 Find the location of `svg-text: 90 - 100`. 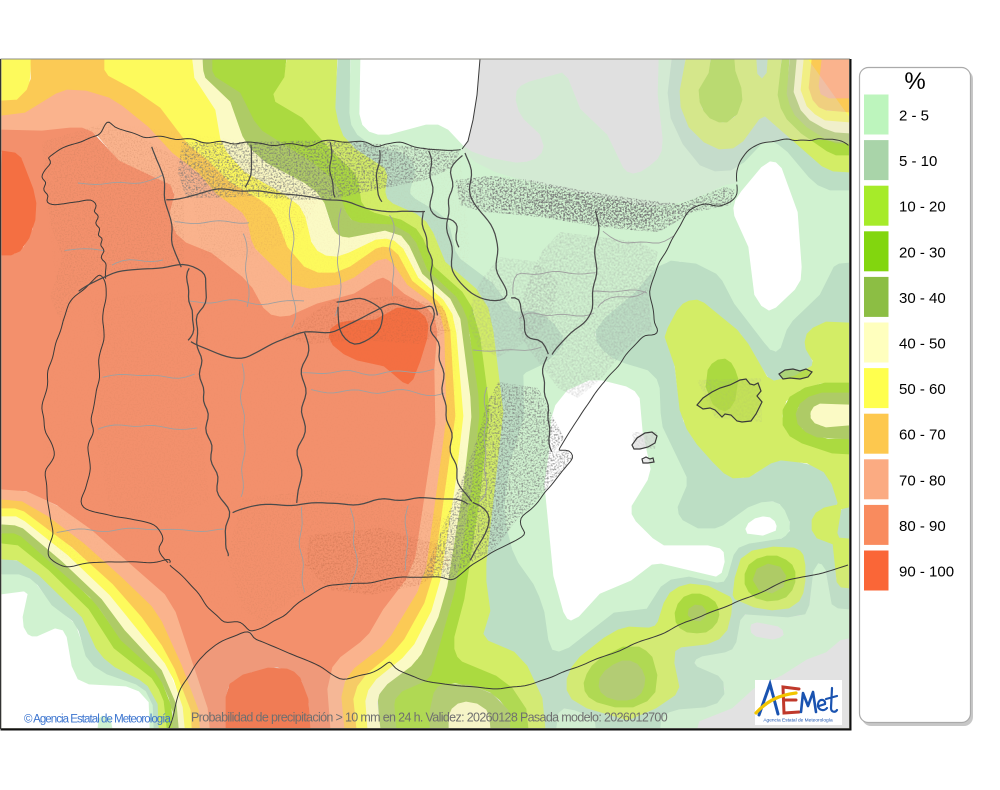

svg-text: 90 - 100 is located at coordinates (926, 572).